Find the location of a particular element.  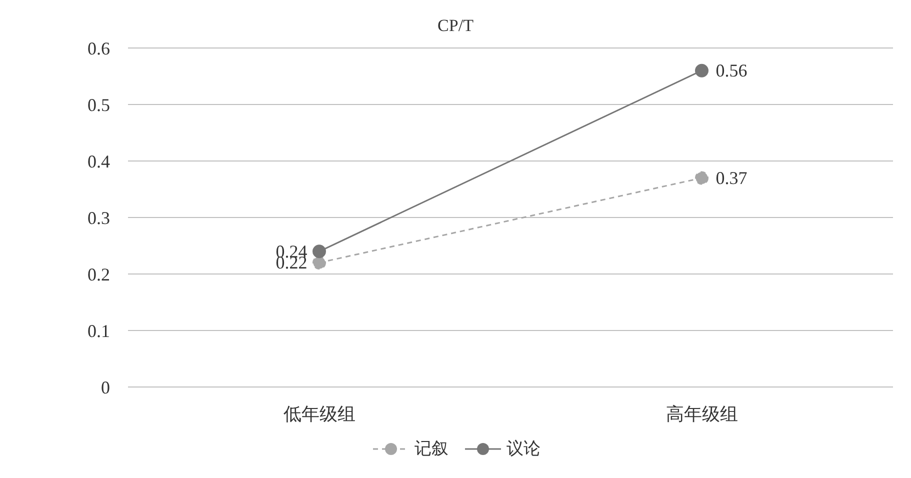

y-tick-label: 0.2 is located at coordinates (99, 274).